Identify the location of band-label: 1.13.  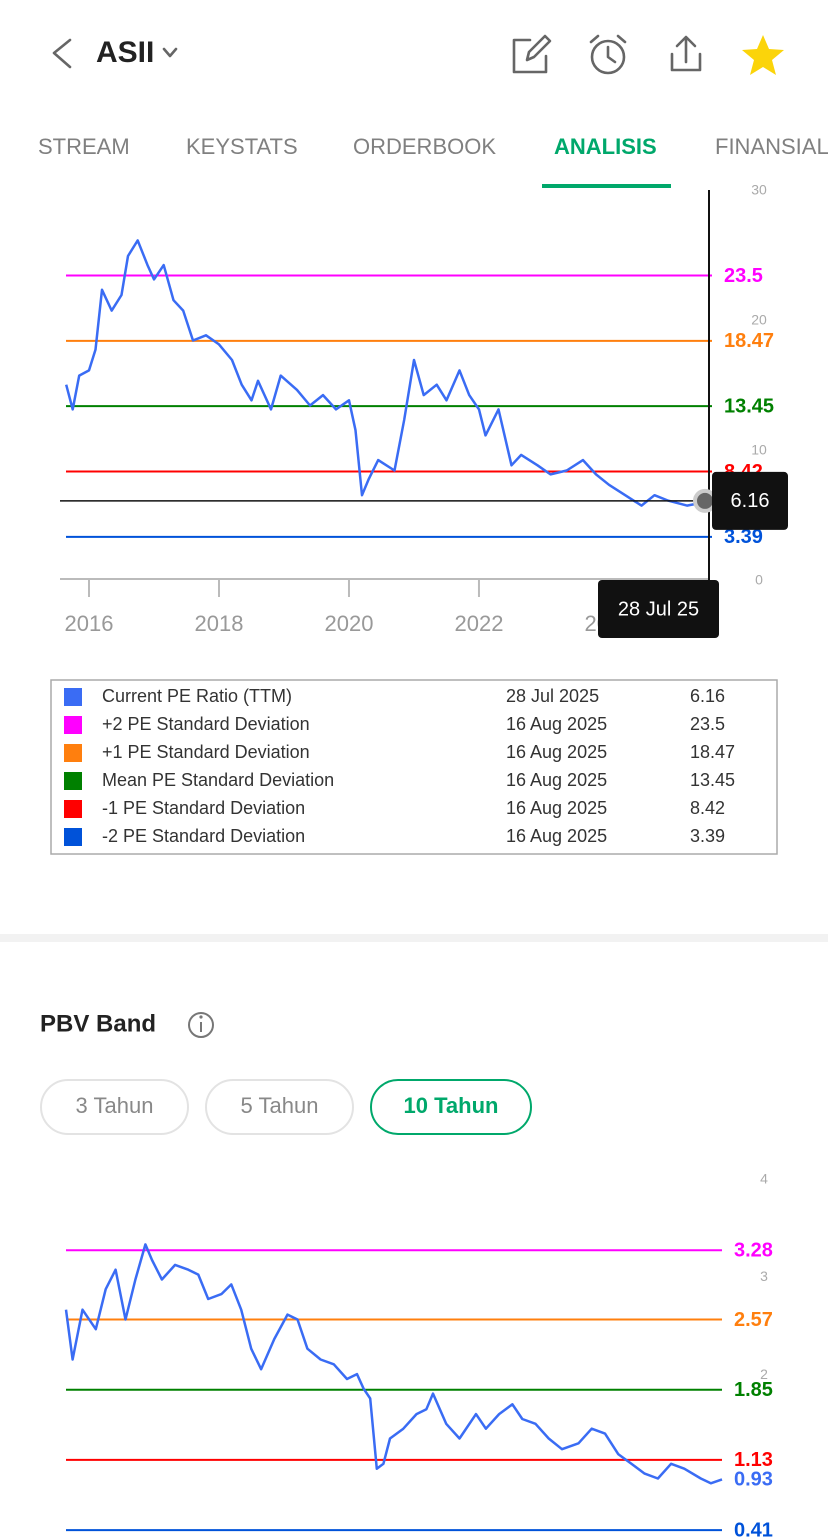
(753, 1460).